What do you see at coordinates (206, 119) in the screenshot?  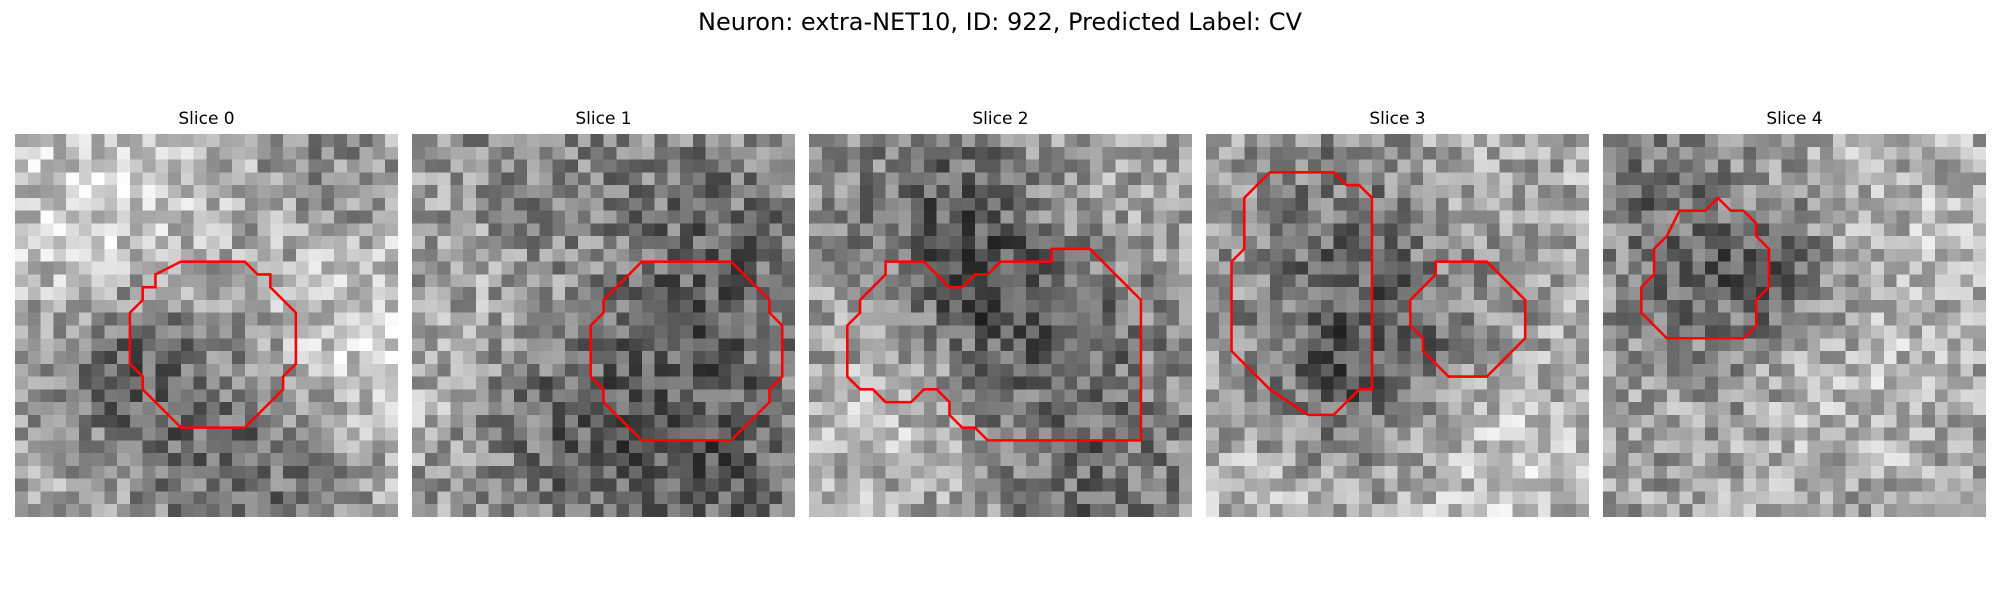 I see `slice-title: Slice 0` at bounding box center [206, 119].